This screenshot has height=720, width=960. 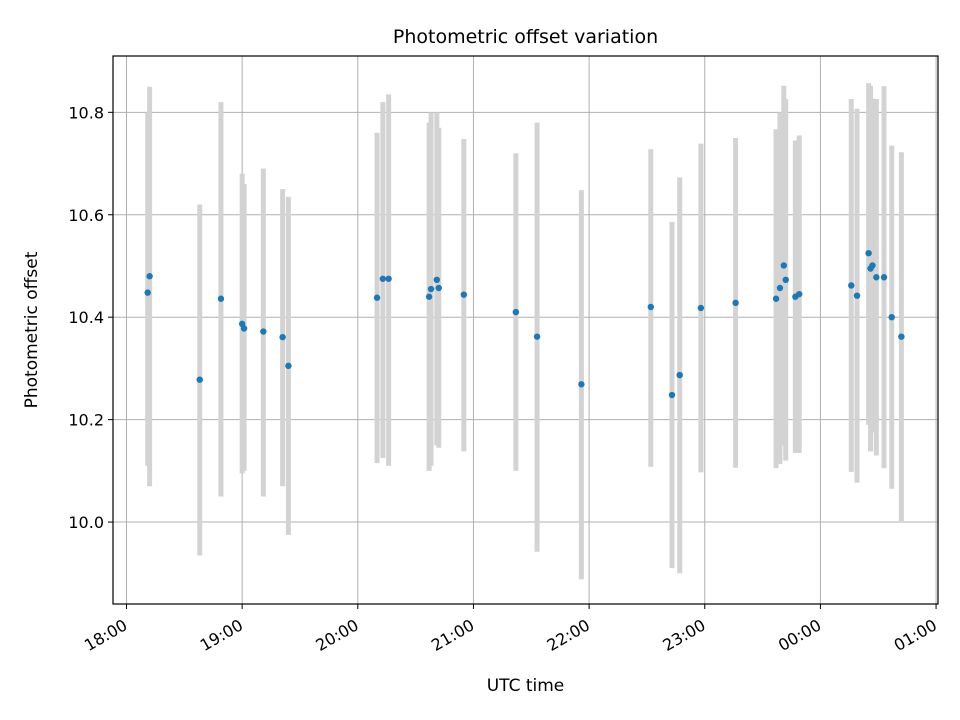 What do you see at coordinates (452, 635) in the screenshot?
I see `x-tick-label: 21:00` at bounding box center [452, 635].